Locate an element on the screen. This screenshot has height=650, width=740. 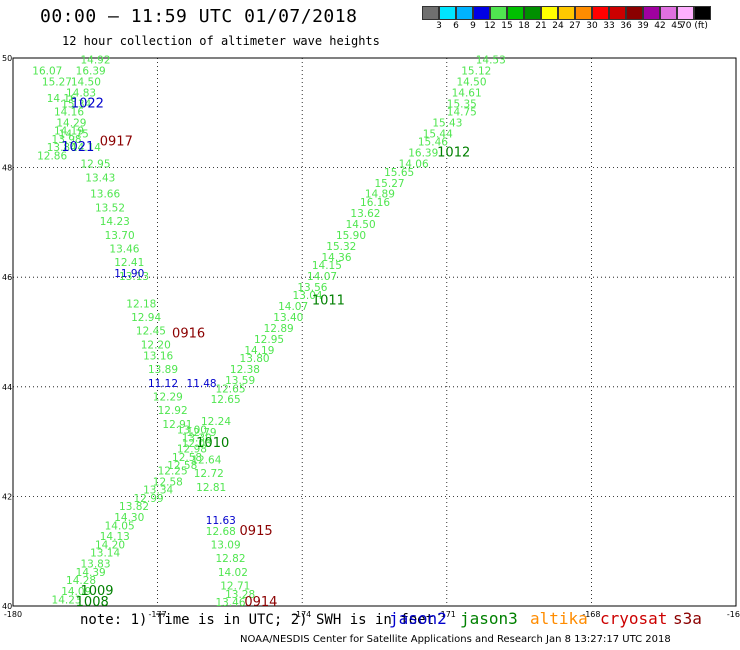
wave-height-value: 14.30 is located at coordinates (129, 518).